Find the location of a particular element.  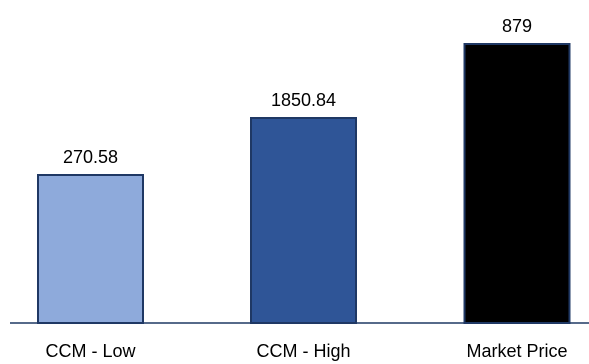

data-label-ccm-high: 1850.84 is located at coordinates (303, 100).